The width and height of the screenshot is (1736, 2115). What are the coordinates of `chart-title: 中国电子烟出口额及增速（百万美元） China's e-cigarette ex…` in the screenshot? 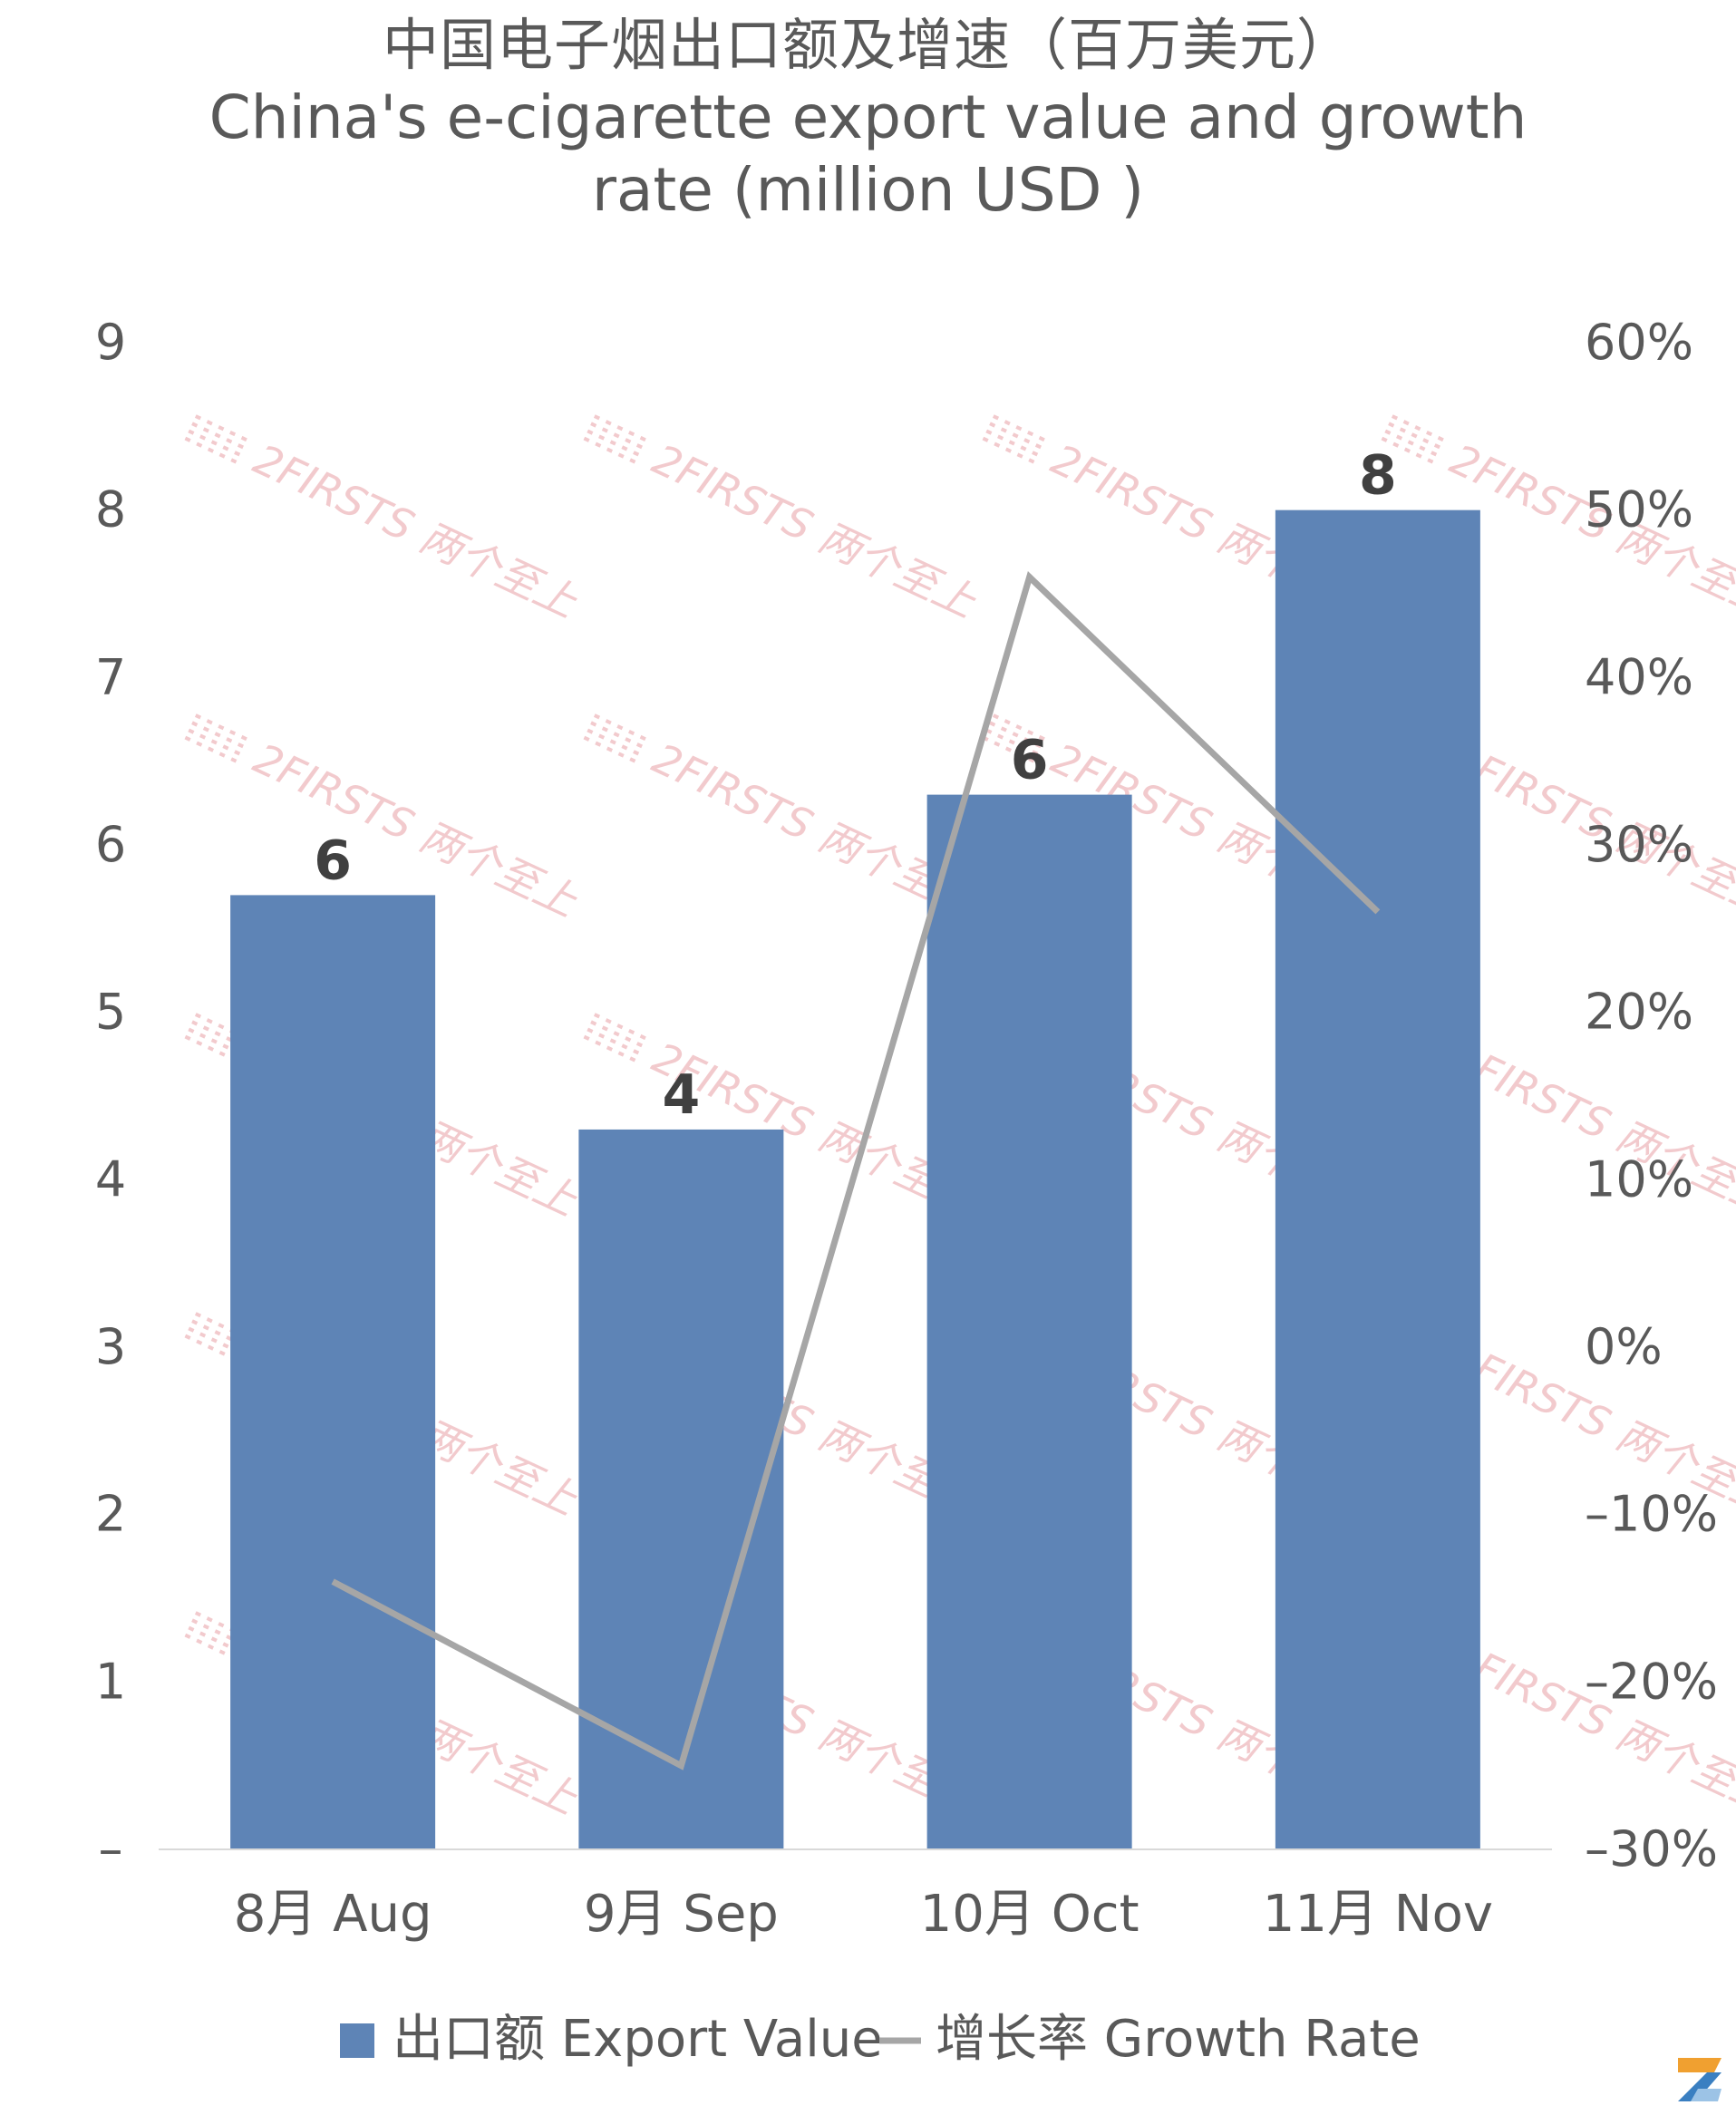 It's located at (868, 118).